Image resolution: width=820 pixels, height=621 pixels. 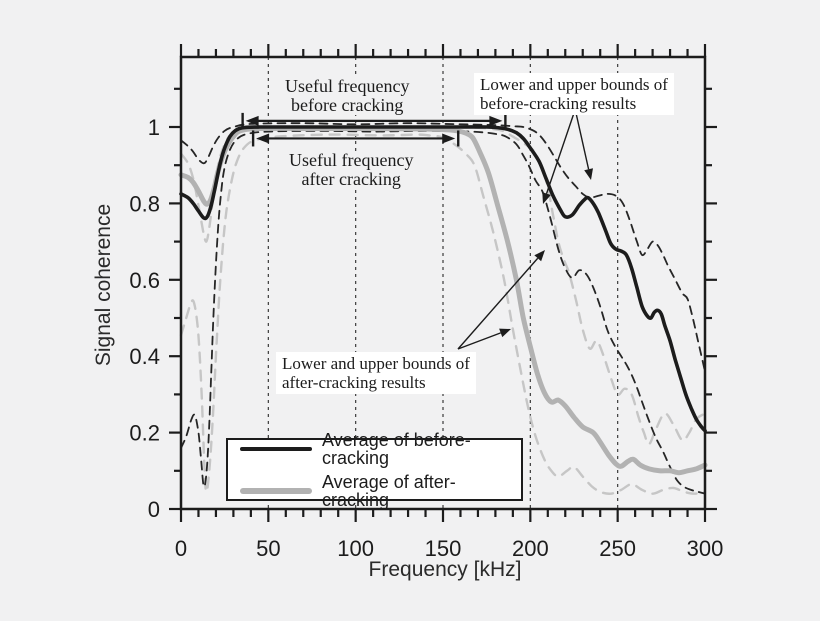 I want to click on x-tick-label: 50, so click(x=268, y=548).